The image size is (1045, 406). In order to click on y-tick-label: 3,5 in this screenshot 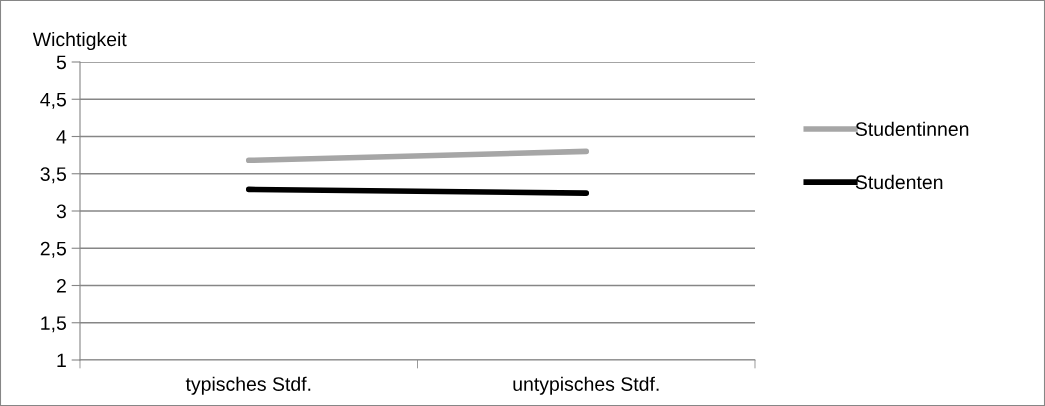, I will do `click(53, 175)`.